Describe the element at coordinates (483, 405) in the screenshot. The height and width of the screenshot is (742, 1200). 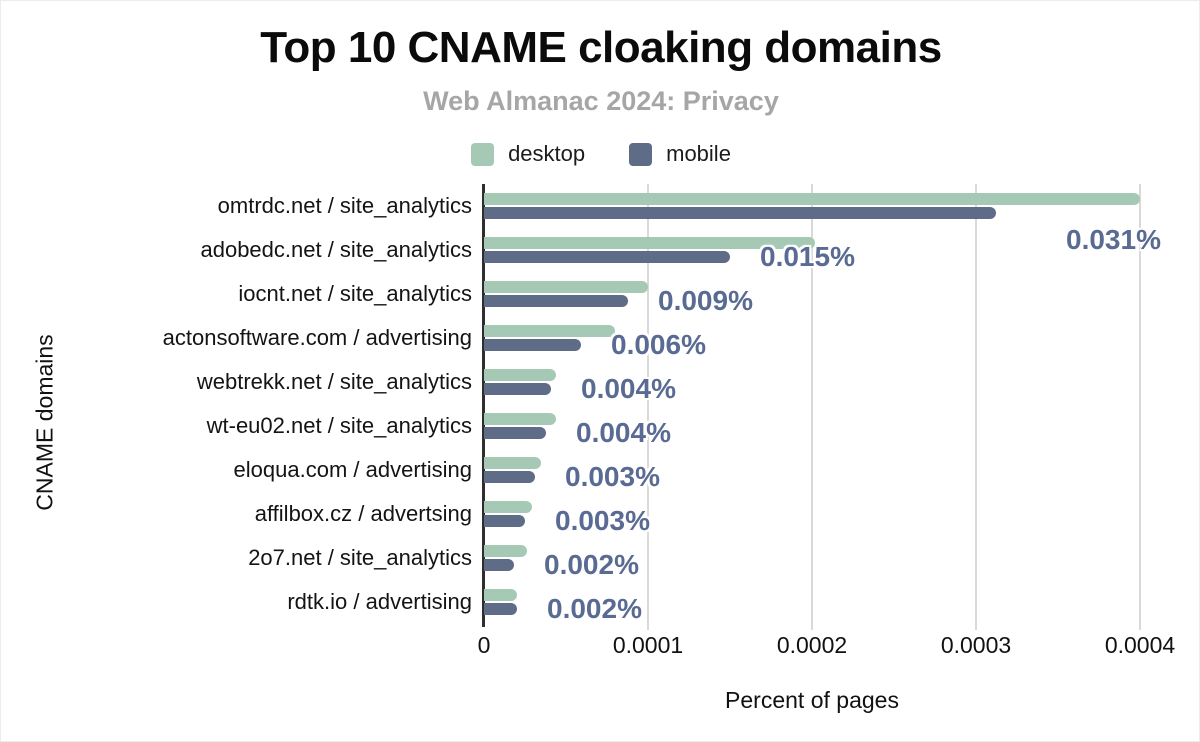
I see `y-axis-line` at that location.